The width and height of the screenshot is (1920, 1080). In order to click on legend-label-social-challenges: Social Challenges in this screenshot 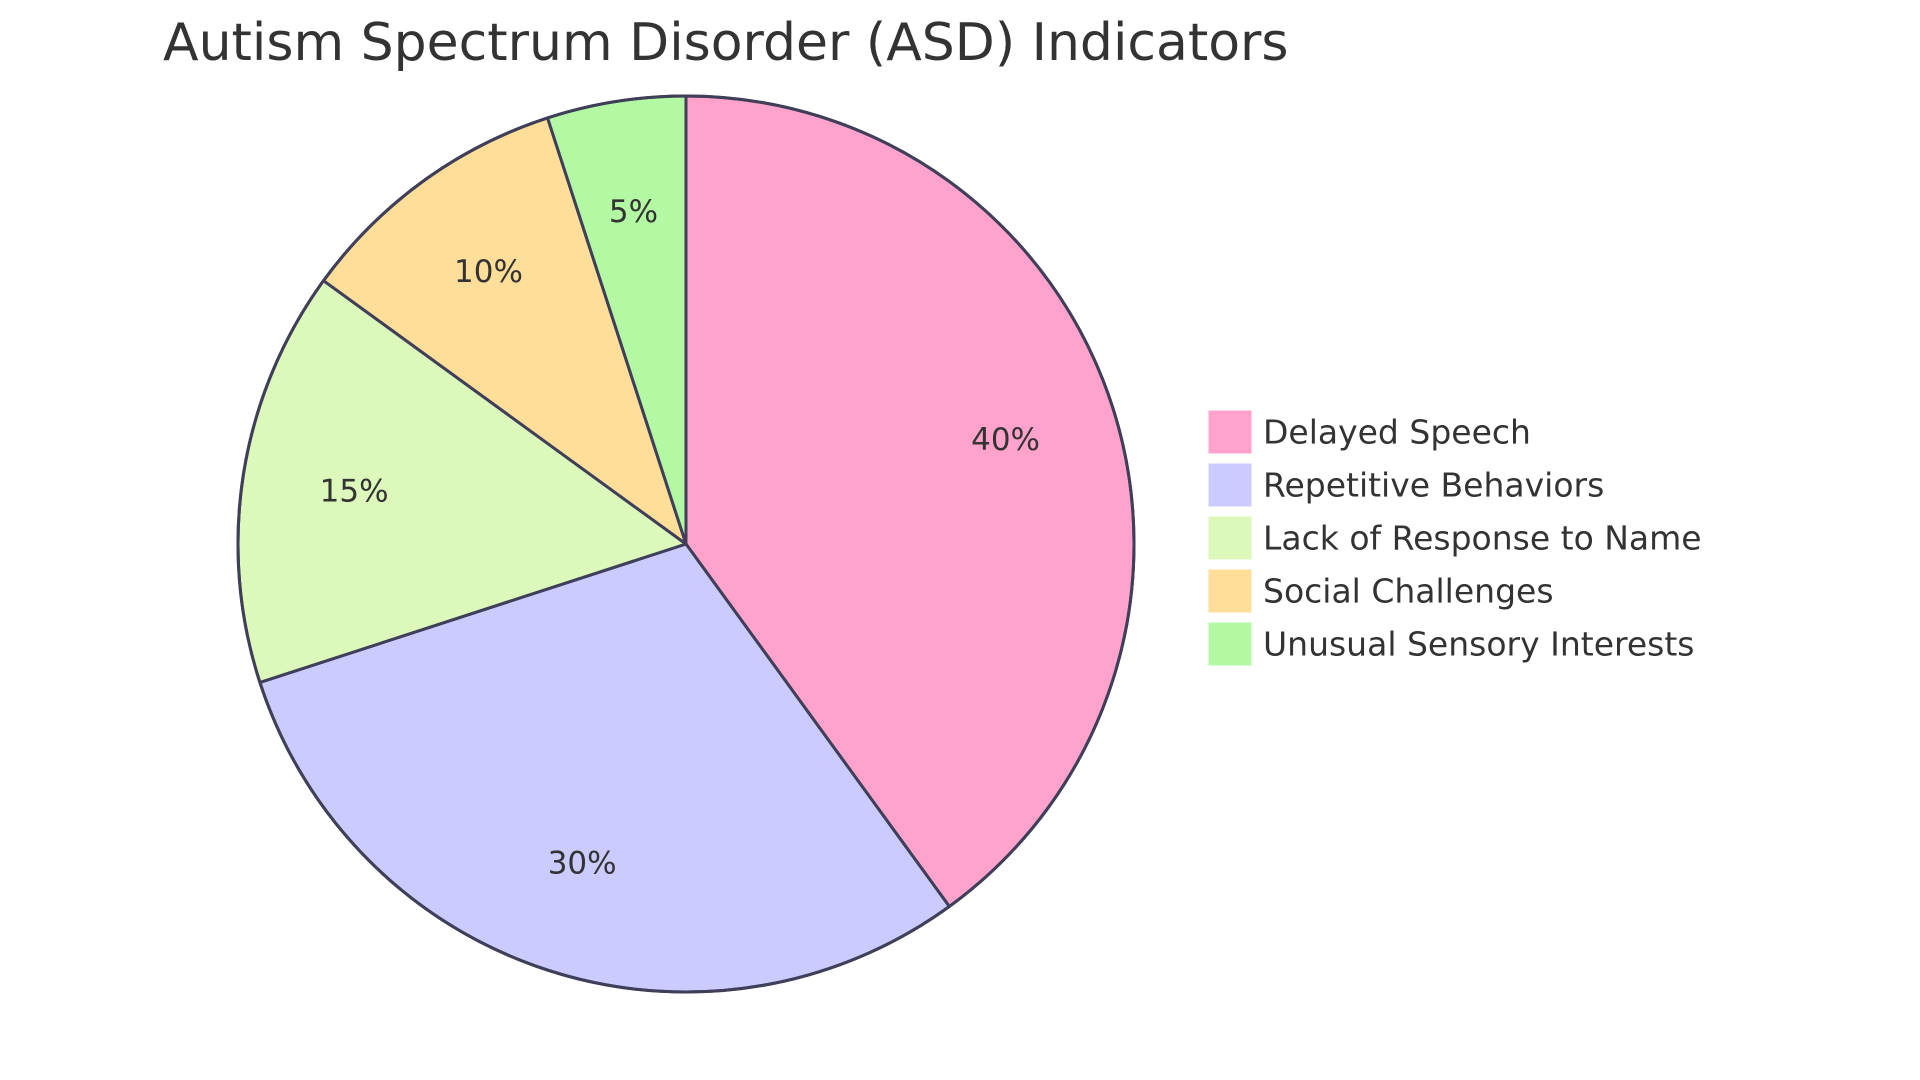, I will do `click(1408, 591)`.